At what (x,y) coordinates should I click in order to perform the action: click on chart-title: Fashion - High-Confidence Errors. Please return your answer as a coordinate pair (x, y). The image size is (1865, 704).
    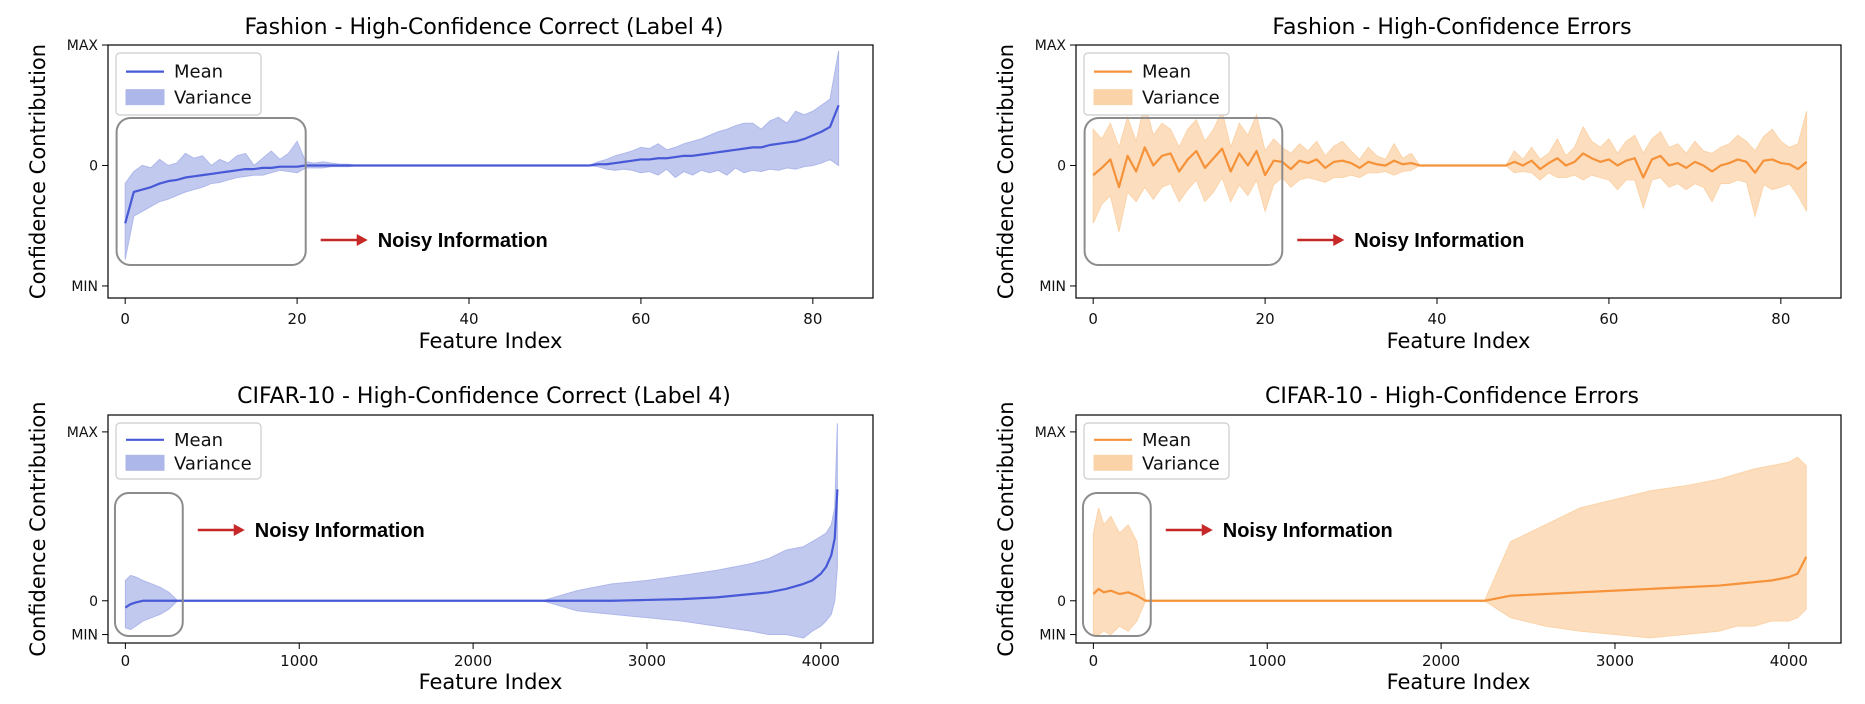
    Looking at the image, I should click on (1451, 27).